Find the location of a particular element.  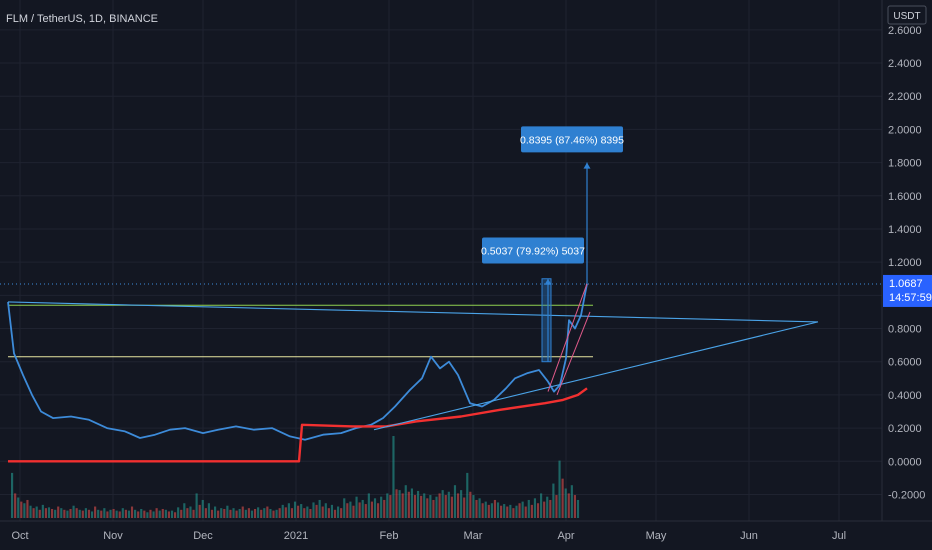

currency-button is located at coordinates (907, 15).